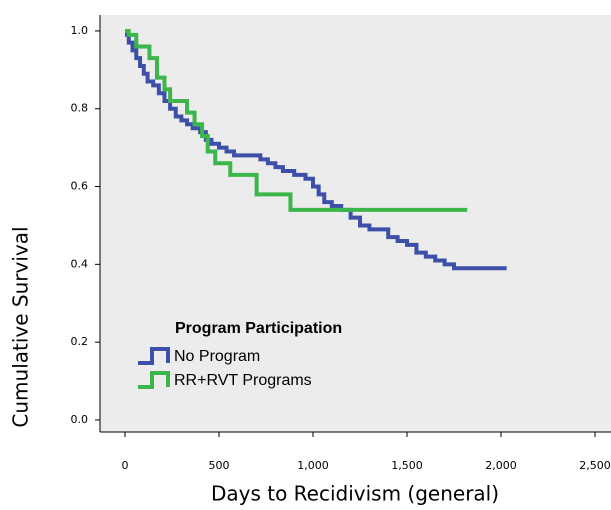  I want to click on y-tick-label: 0.4, so click(80, 263).